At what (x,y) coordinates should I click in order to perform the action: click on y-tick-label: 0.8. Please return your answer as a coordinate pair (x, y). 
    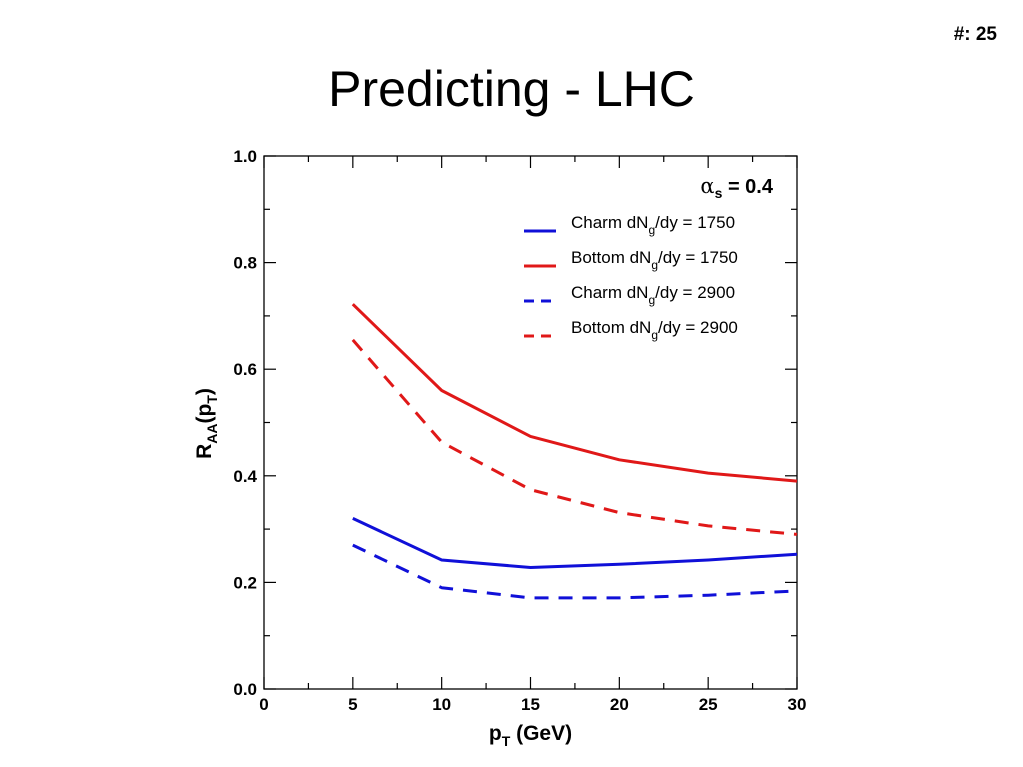
    Looking at the image, I should click on (245, 263).